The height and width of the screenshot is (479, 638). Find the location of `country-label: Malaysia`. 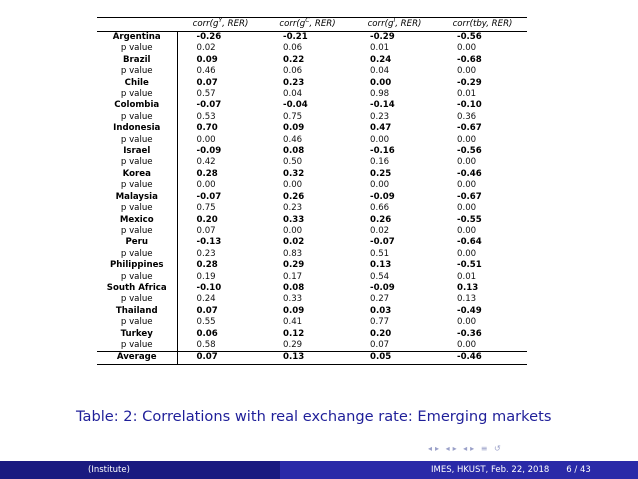

country-label: Malaysia is located at coordinates (137, 197).